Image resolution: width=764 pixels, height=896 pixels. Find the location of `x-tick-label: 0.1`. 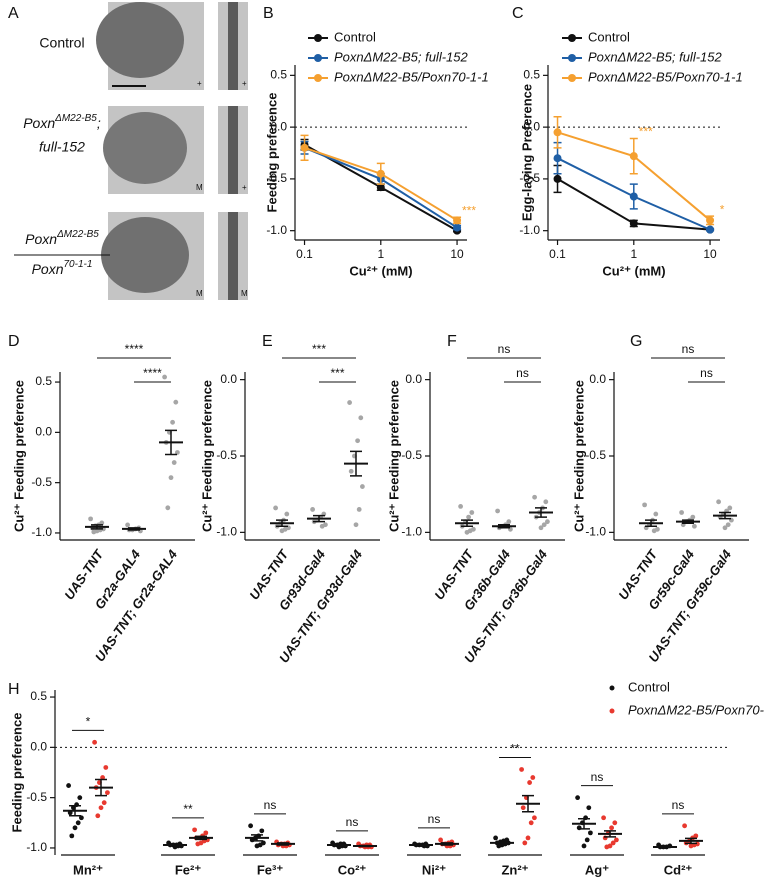

x-tick-label: 0.1 is located at coordinates (304, 254).